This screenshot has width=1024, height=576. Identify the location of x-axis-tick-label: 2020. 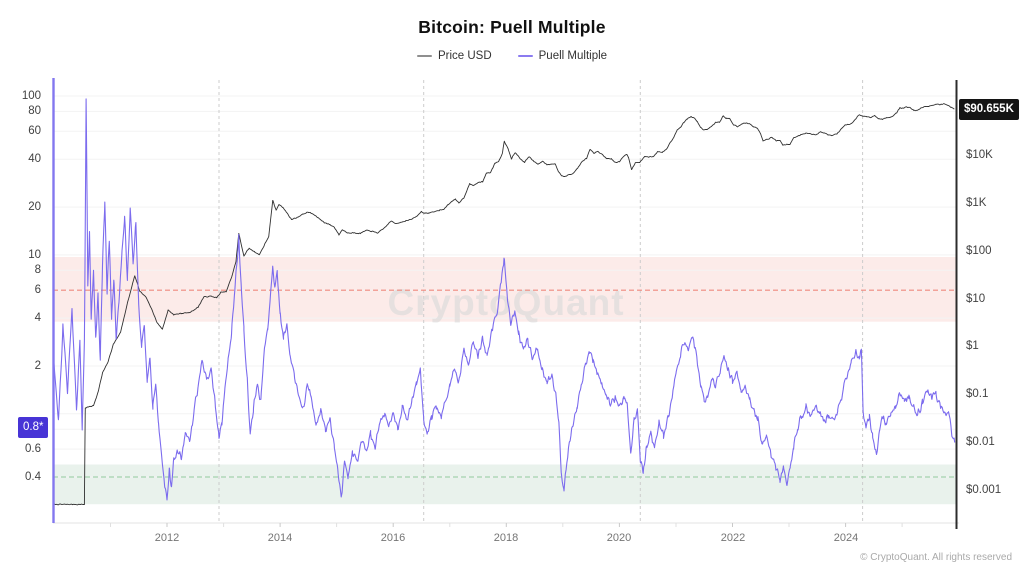
(619, 538).